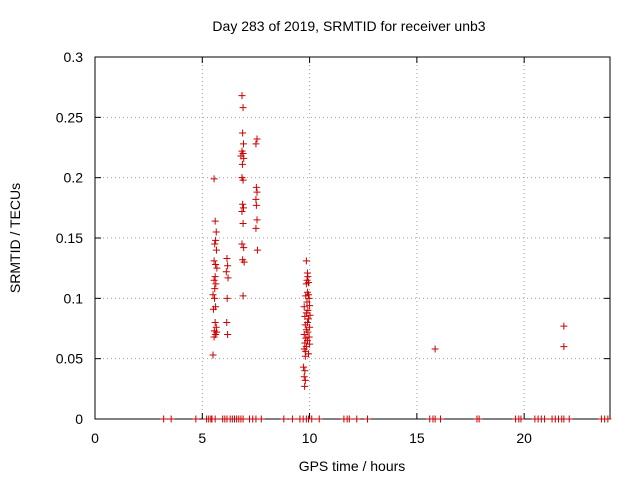 This screenshot has height=480, width=640. What do you see at coordinates (69, 359) in the screenshot?
I see `y-tick-label: 0.05` at bounding box center [69, 359].